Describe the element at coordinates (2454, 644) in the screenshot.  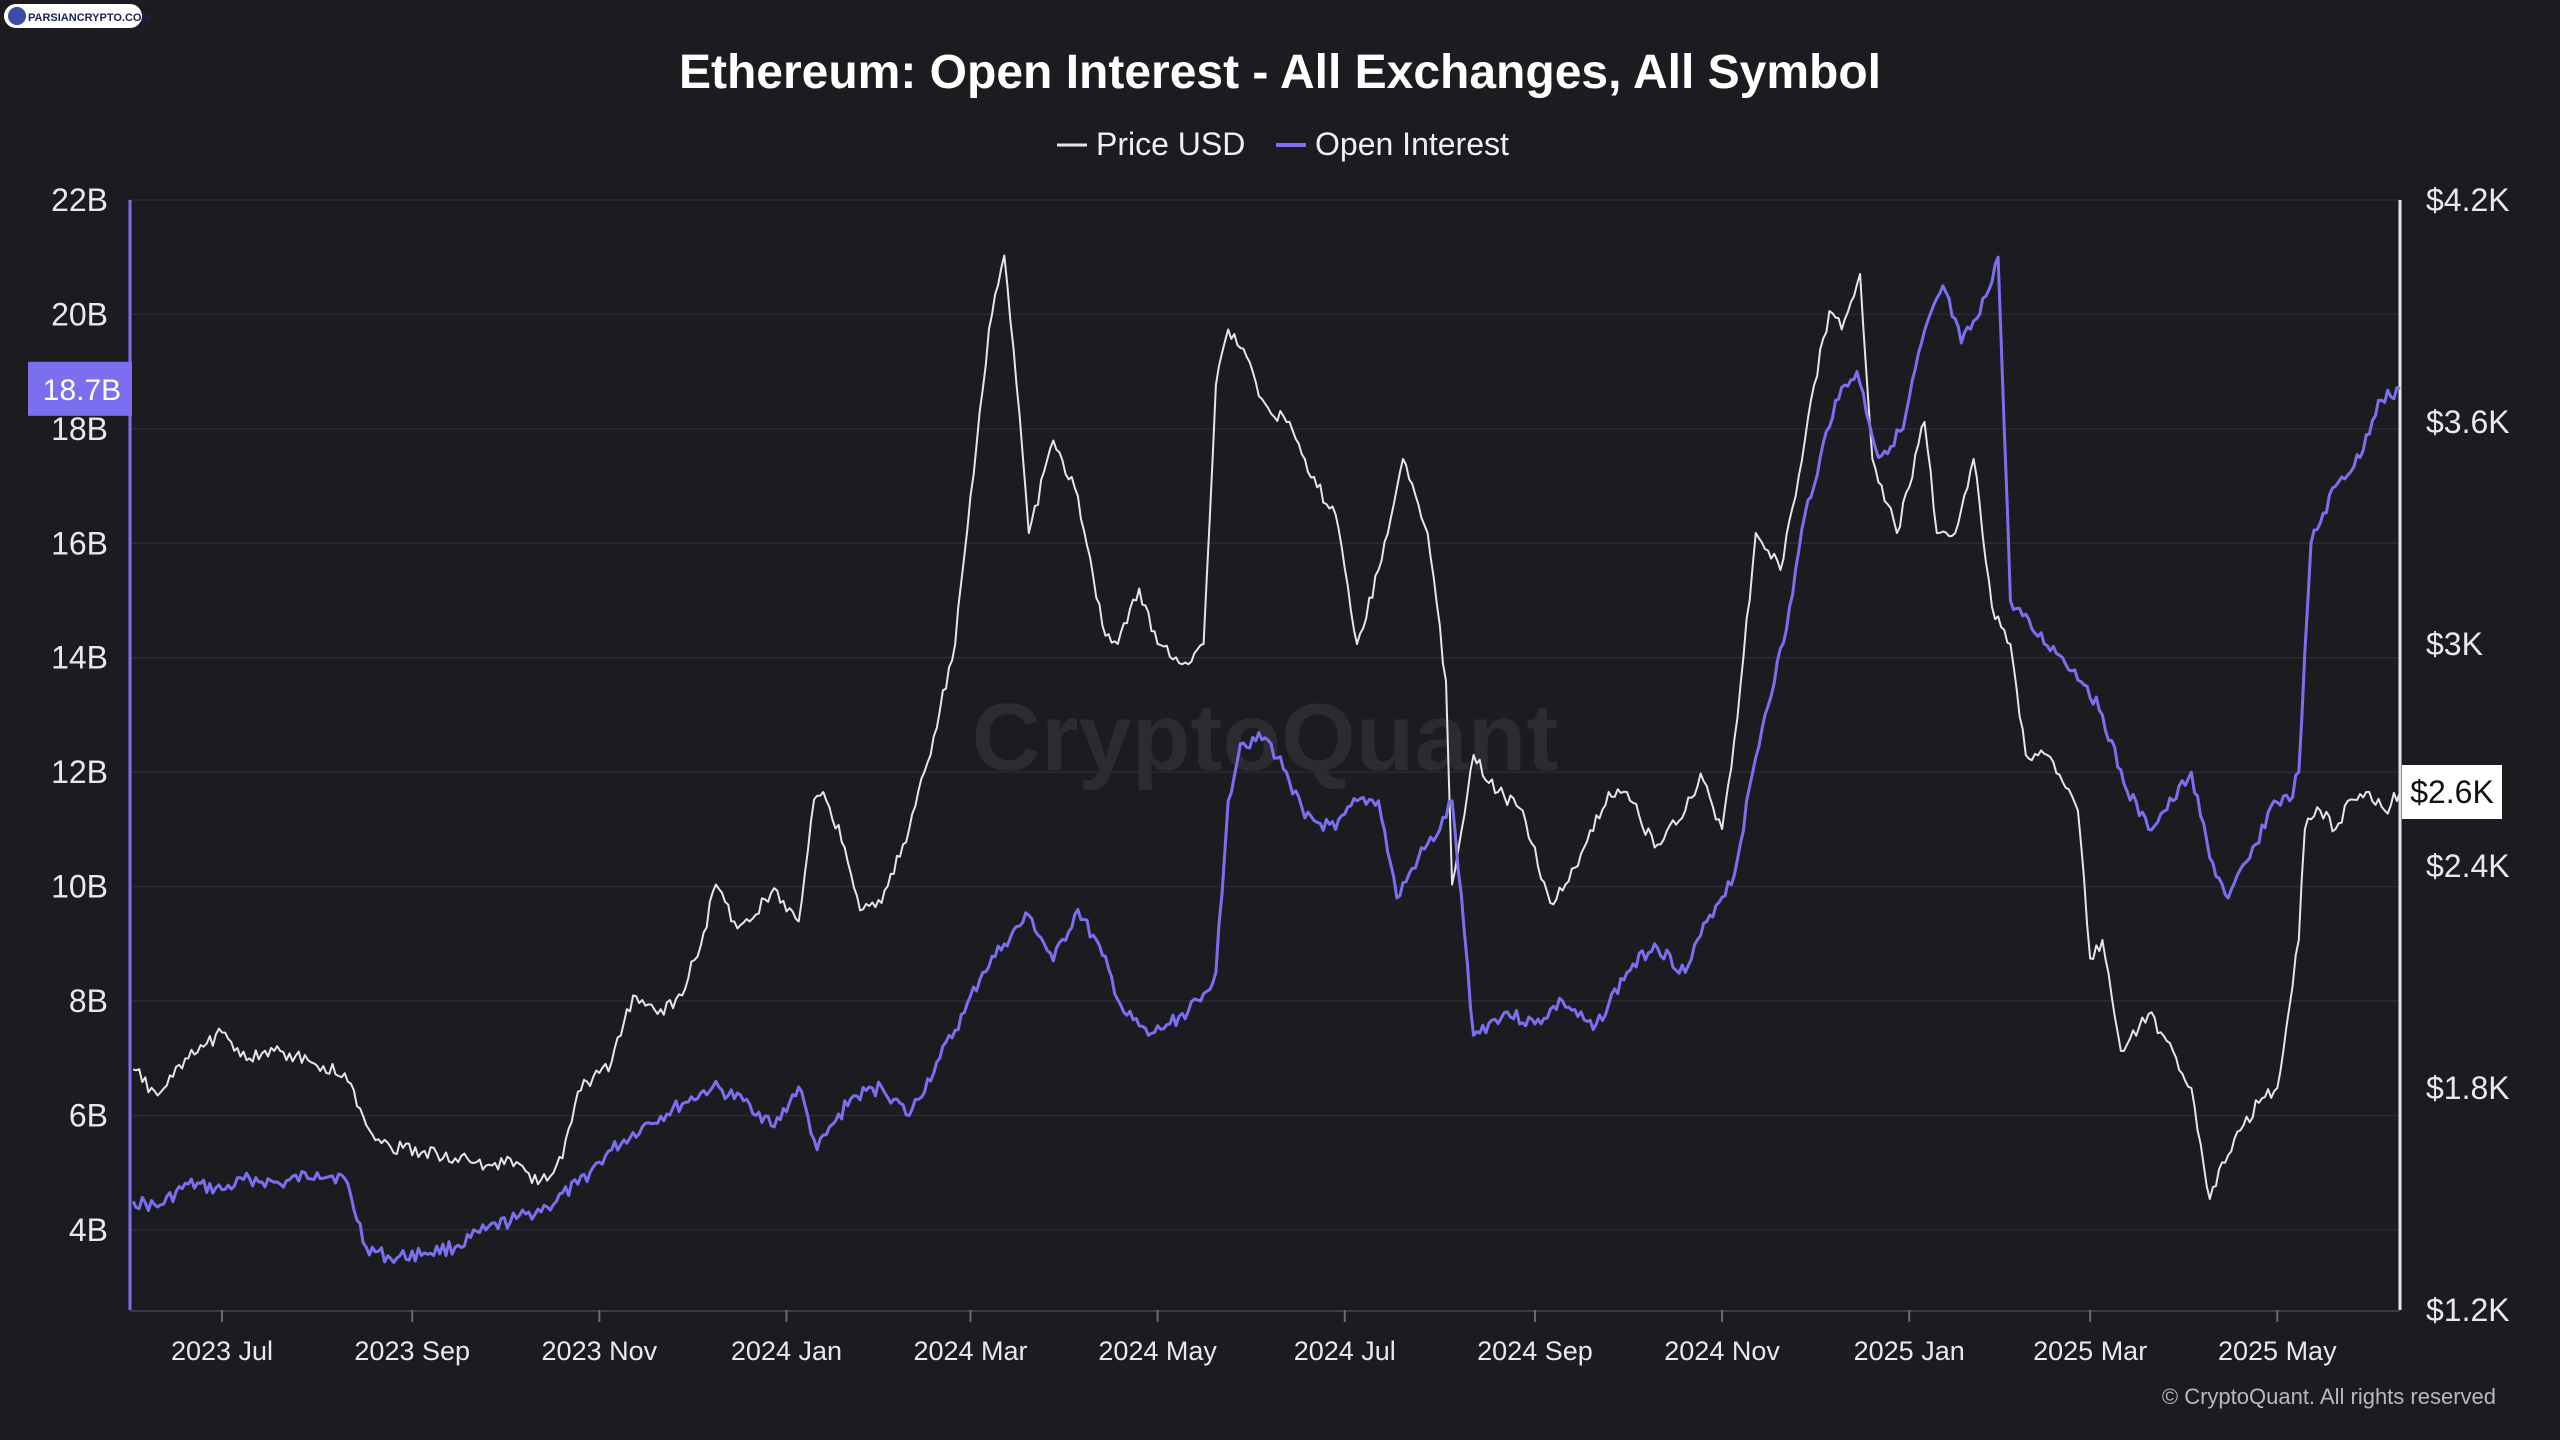
I see `right-tick-label: $3K` at that location.